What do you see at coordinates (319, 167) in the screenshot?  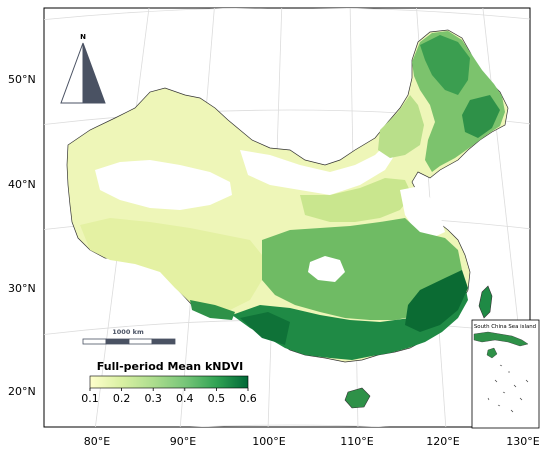 I see `gobi-desert` at bounding box center [319, 167].